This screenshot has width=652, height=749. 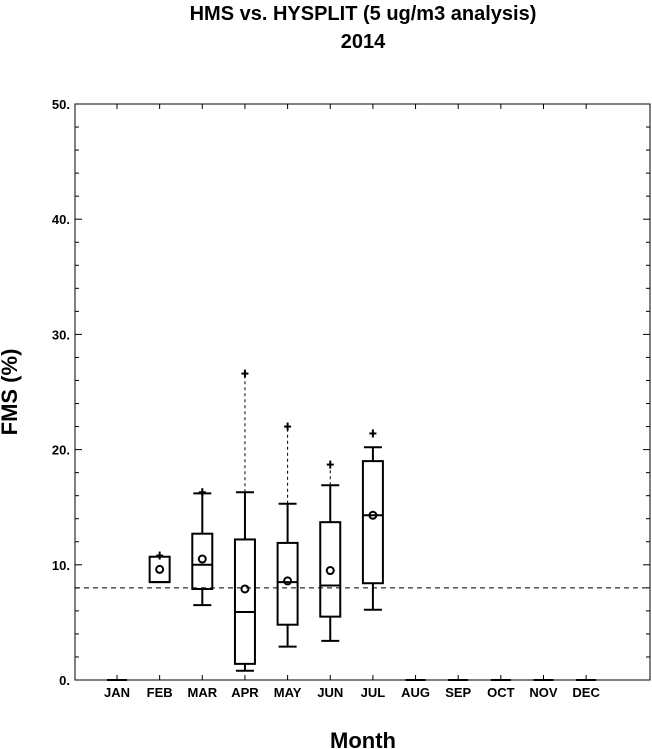 What do you see at coordinates (288, 692) in the screenshot?
I see `x-tick-label: MAY` at bounding box center [288, 692].